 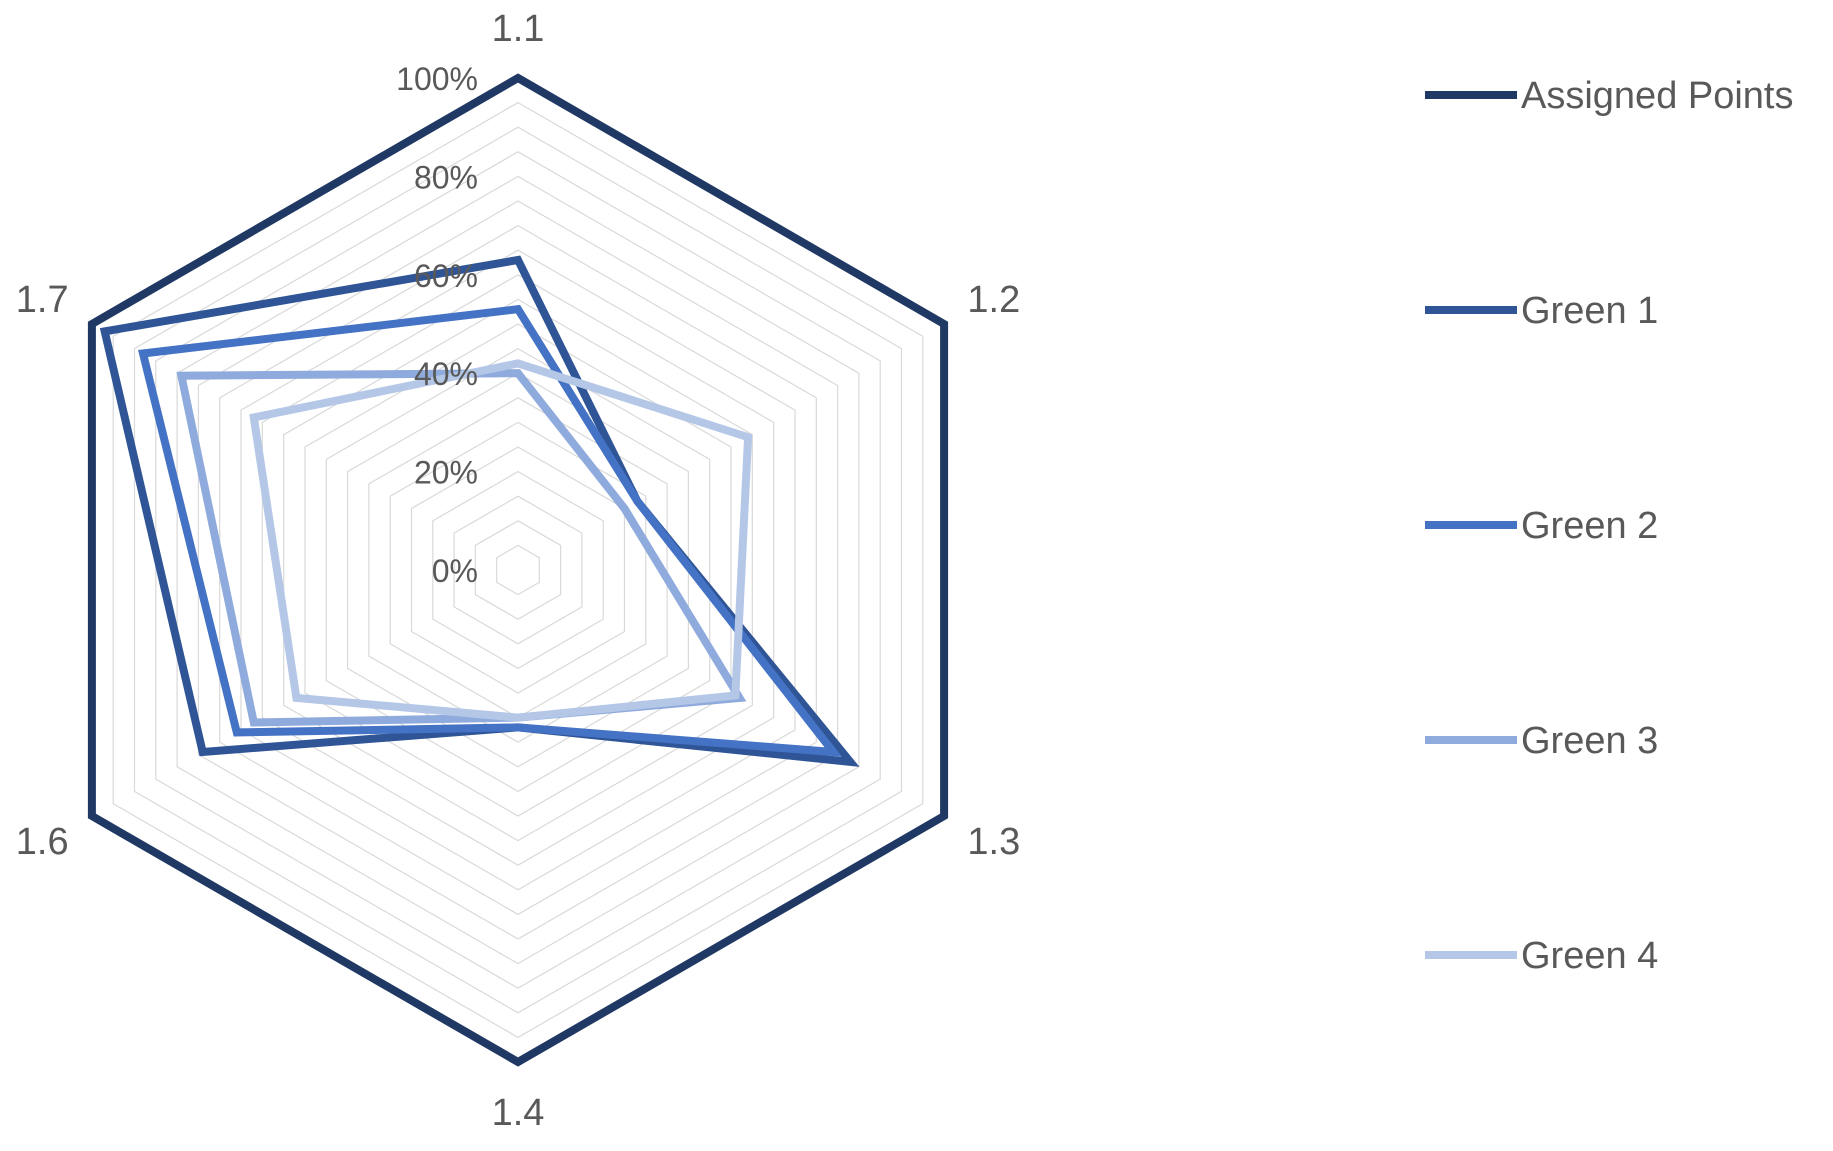 I want to click on category-label-1-7: 1.7, so click(x=42, y=300).